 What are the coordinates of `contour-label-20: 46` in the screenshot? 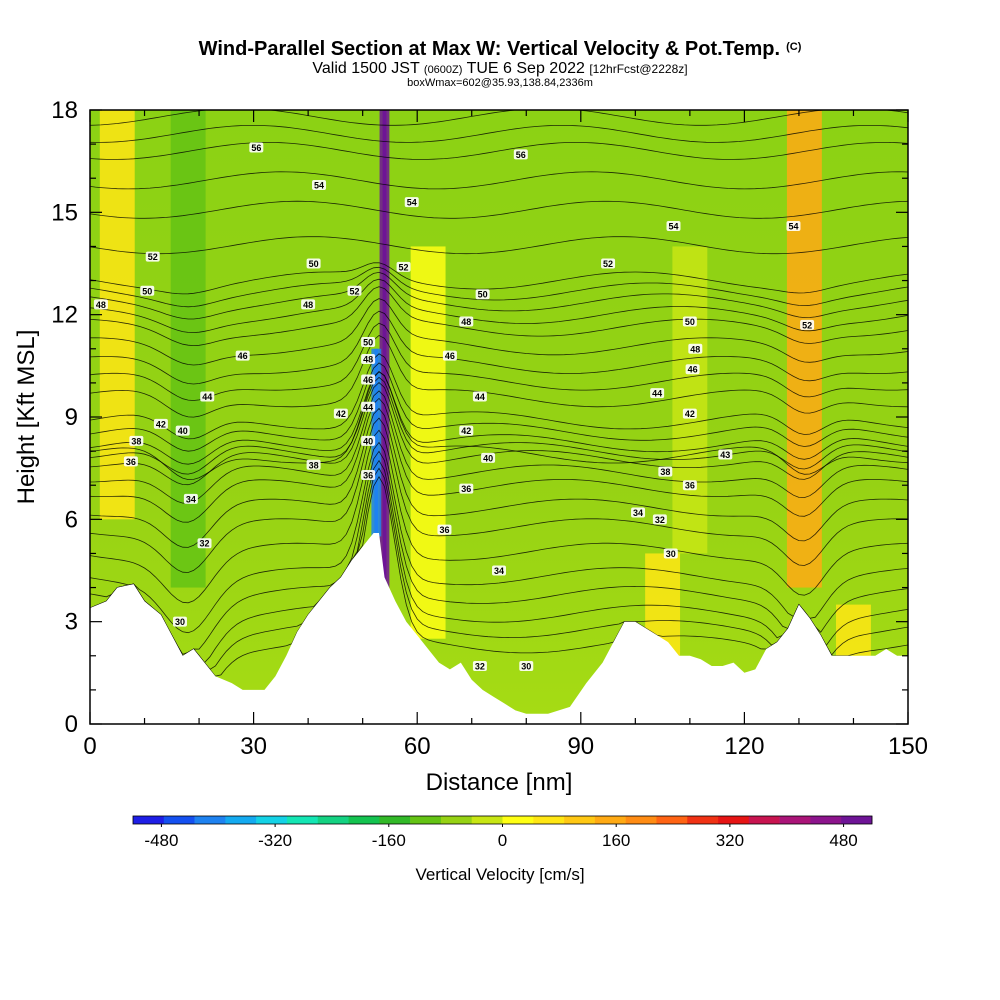 It's located at (243, 356).